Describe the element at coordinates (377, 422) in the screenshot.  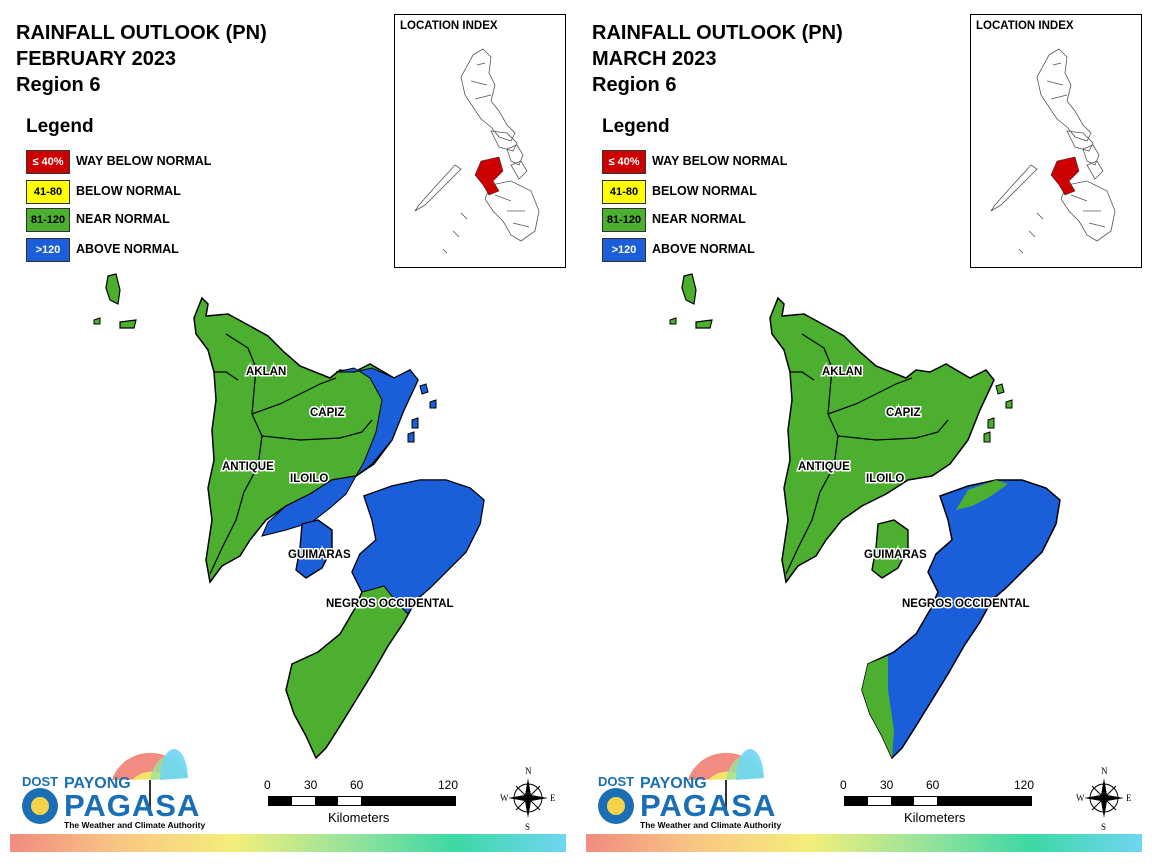
I see `above-normal-zone-iloilo-northeast` at that location.